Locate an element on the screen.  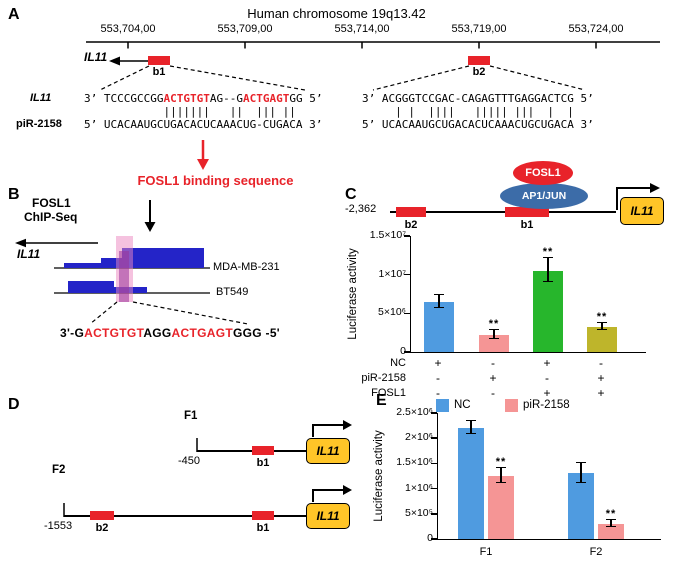
binding-site-b1-label: b1 is located at coordinates (159, 72).